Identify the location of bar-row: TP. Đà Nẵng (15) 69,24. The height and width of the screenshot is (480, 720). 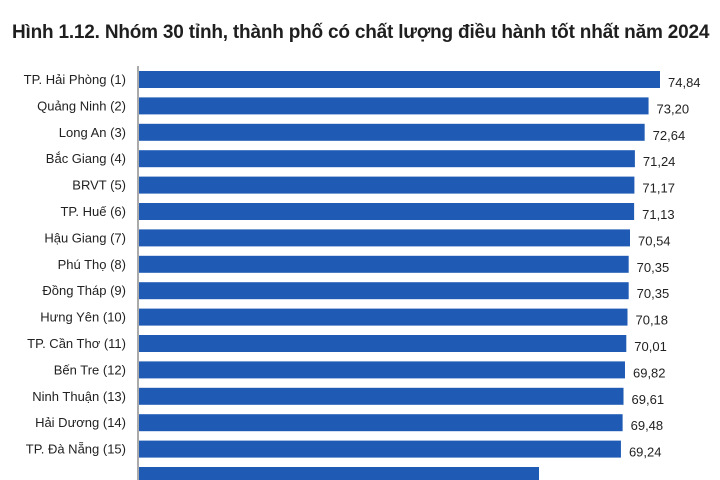
(344, 450).